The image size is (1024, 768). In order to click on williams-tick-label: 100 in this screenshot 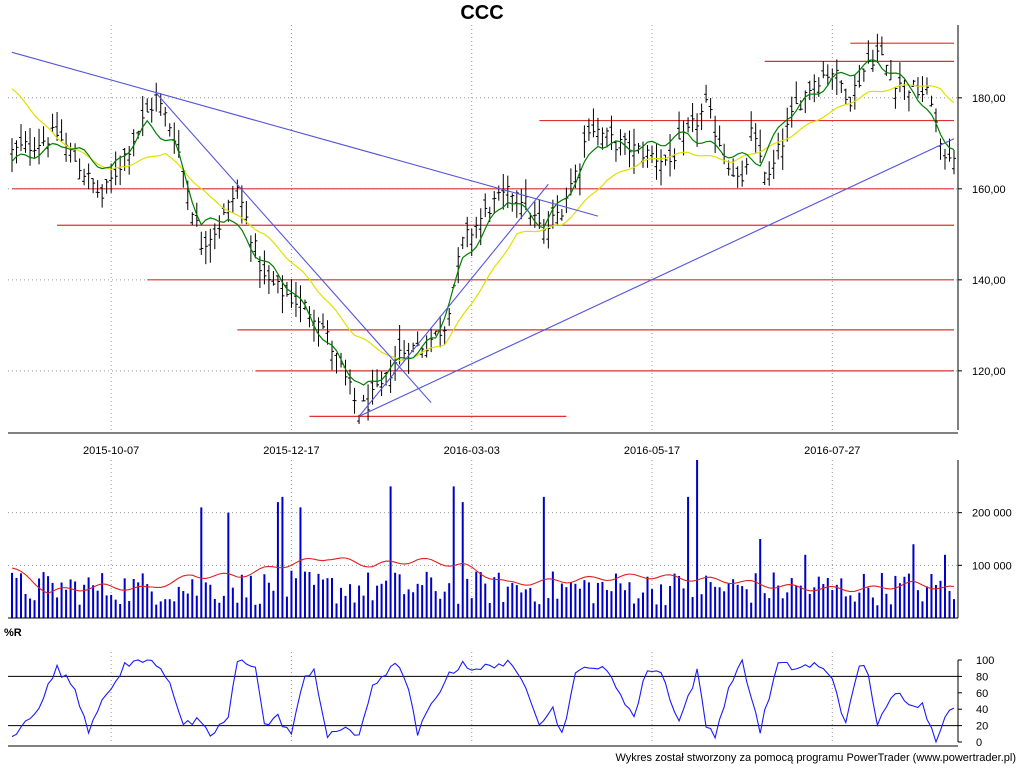, I will do `click(985, 661)`.